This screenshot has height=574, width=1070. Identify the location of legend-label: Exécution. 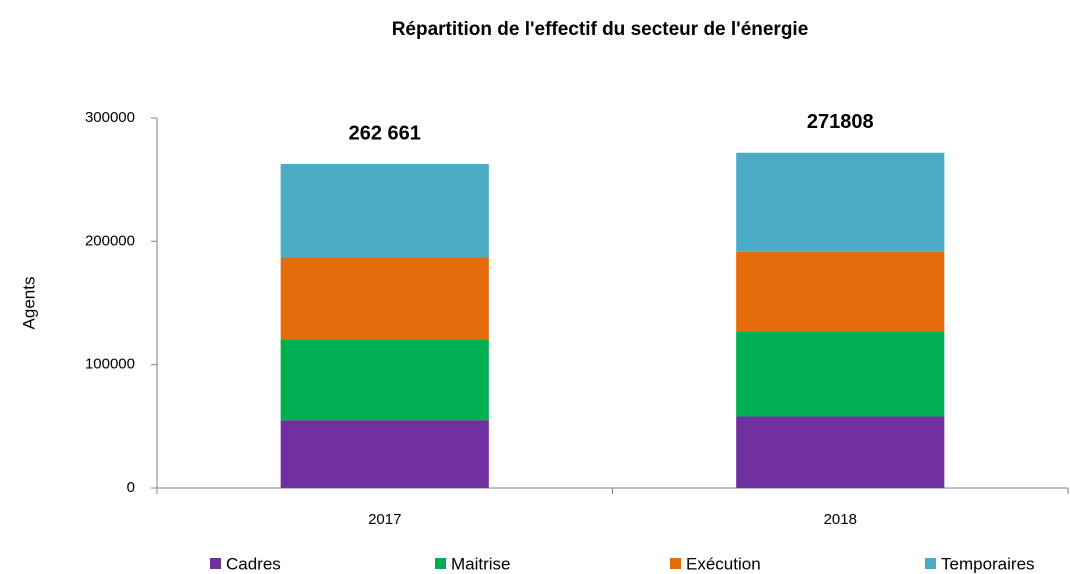
(723, 563).